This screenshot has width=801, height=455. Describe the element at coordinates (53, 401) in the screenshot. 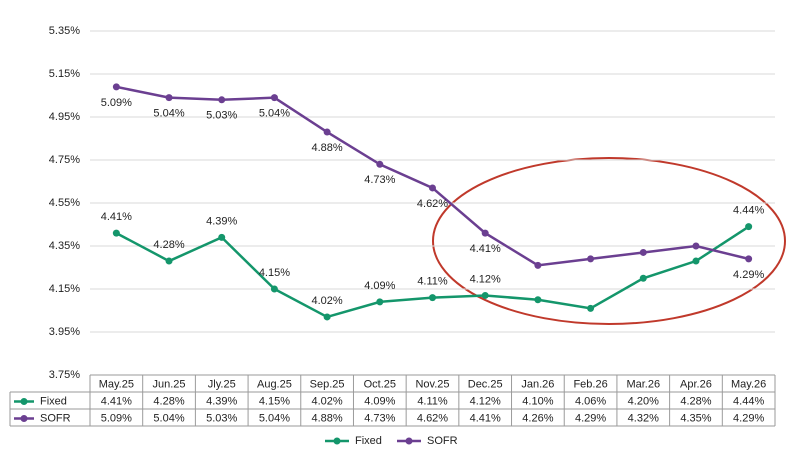

I see `table-series-name: Fixed` at that location.